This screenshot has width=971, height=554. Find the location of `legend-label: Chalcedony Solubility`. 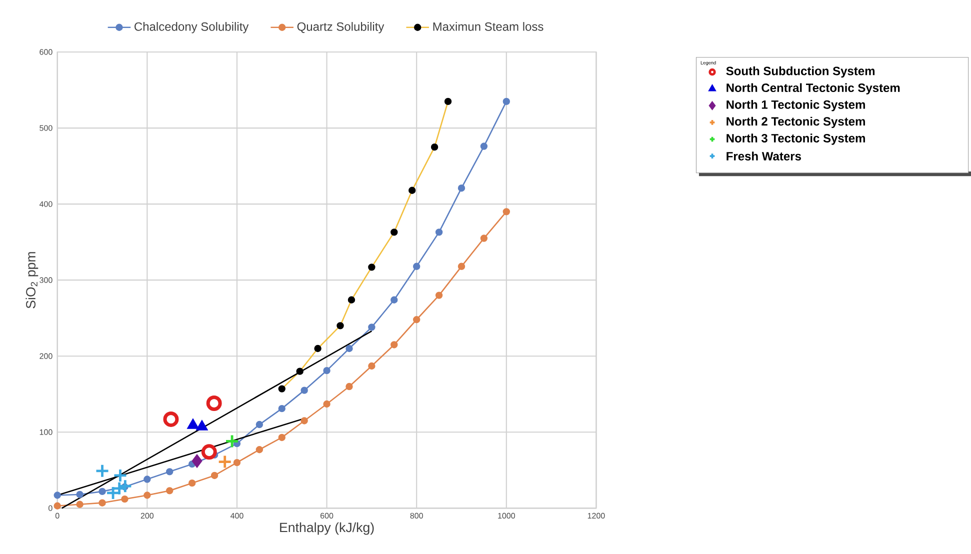

legend-label: Chalcedony Solubility is located at coordinates (191, 28).